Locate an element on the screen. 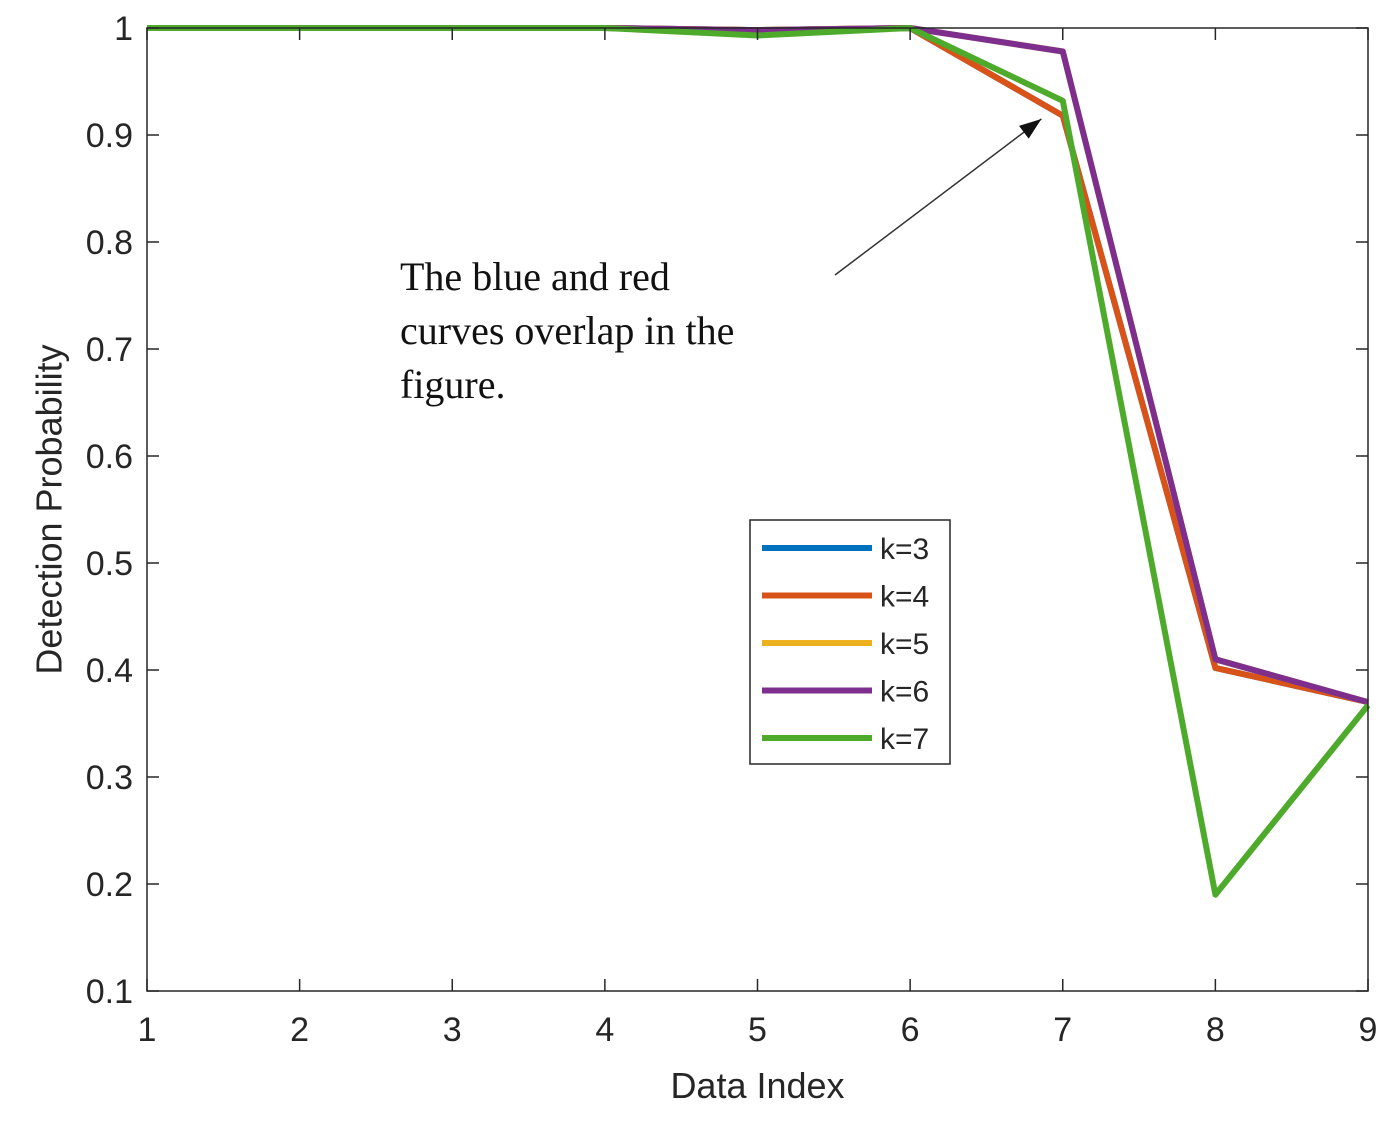  legend-label-k=6: k=6 is located at coordinates (904, 692).